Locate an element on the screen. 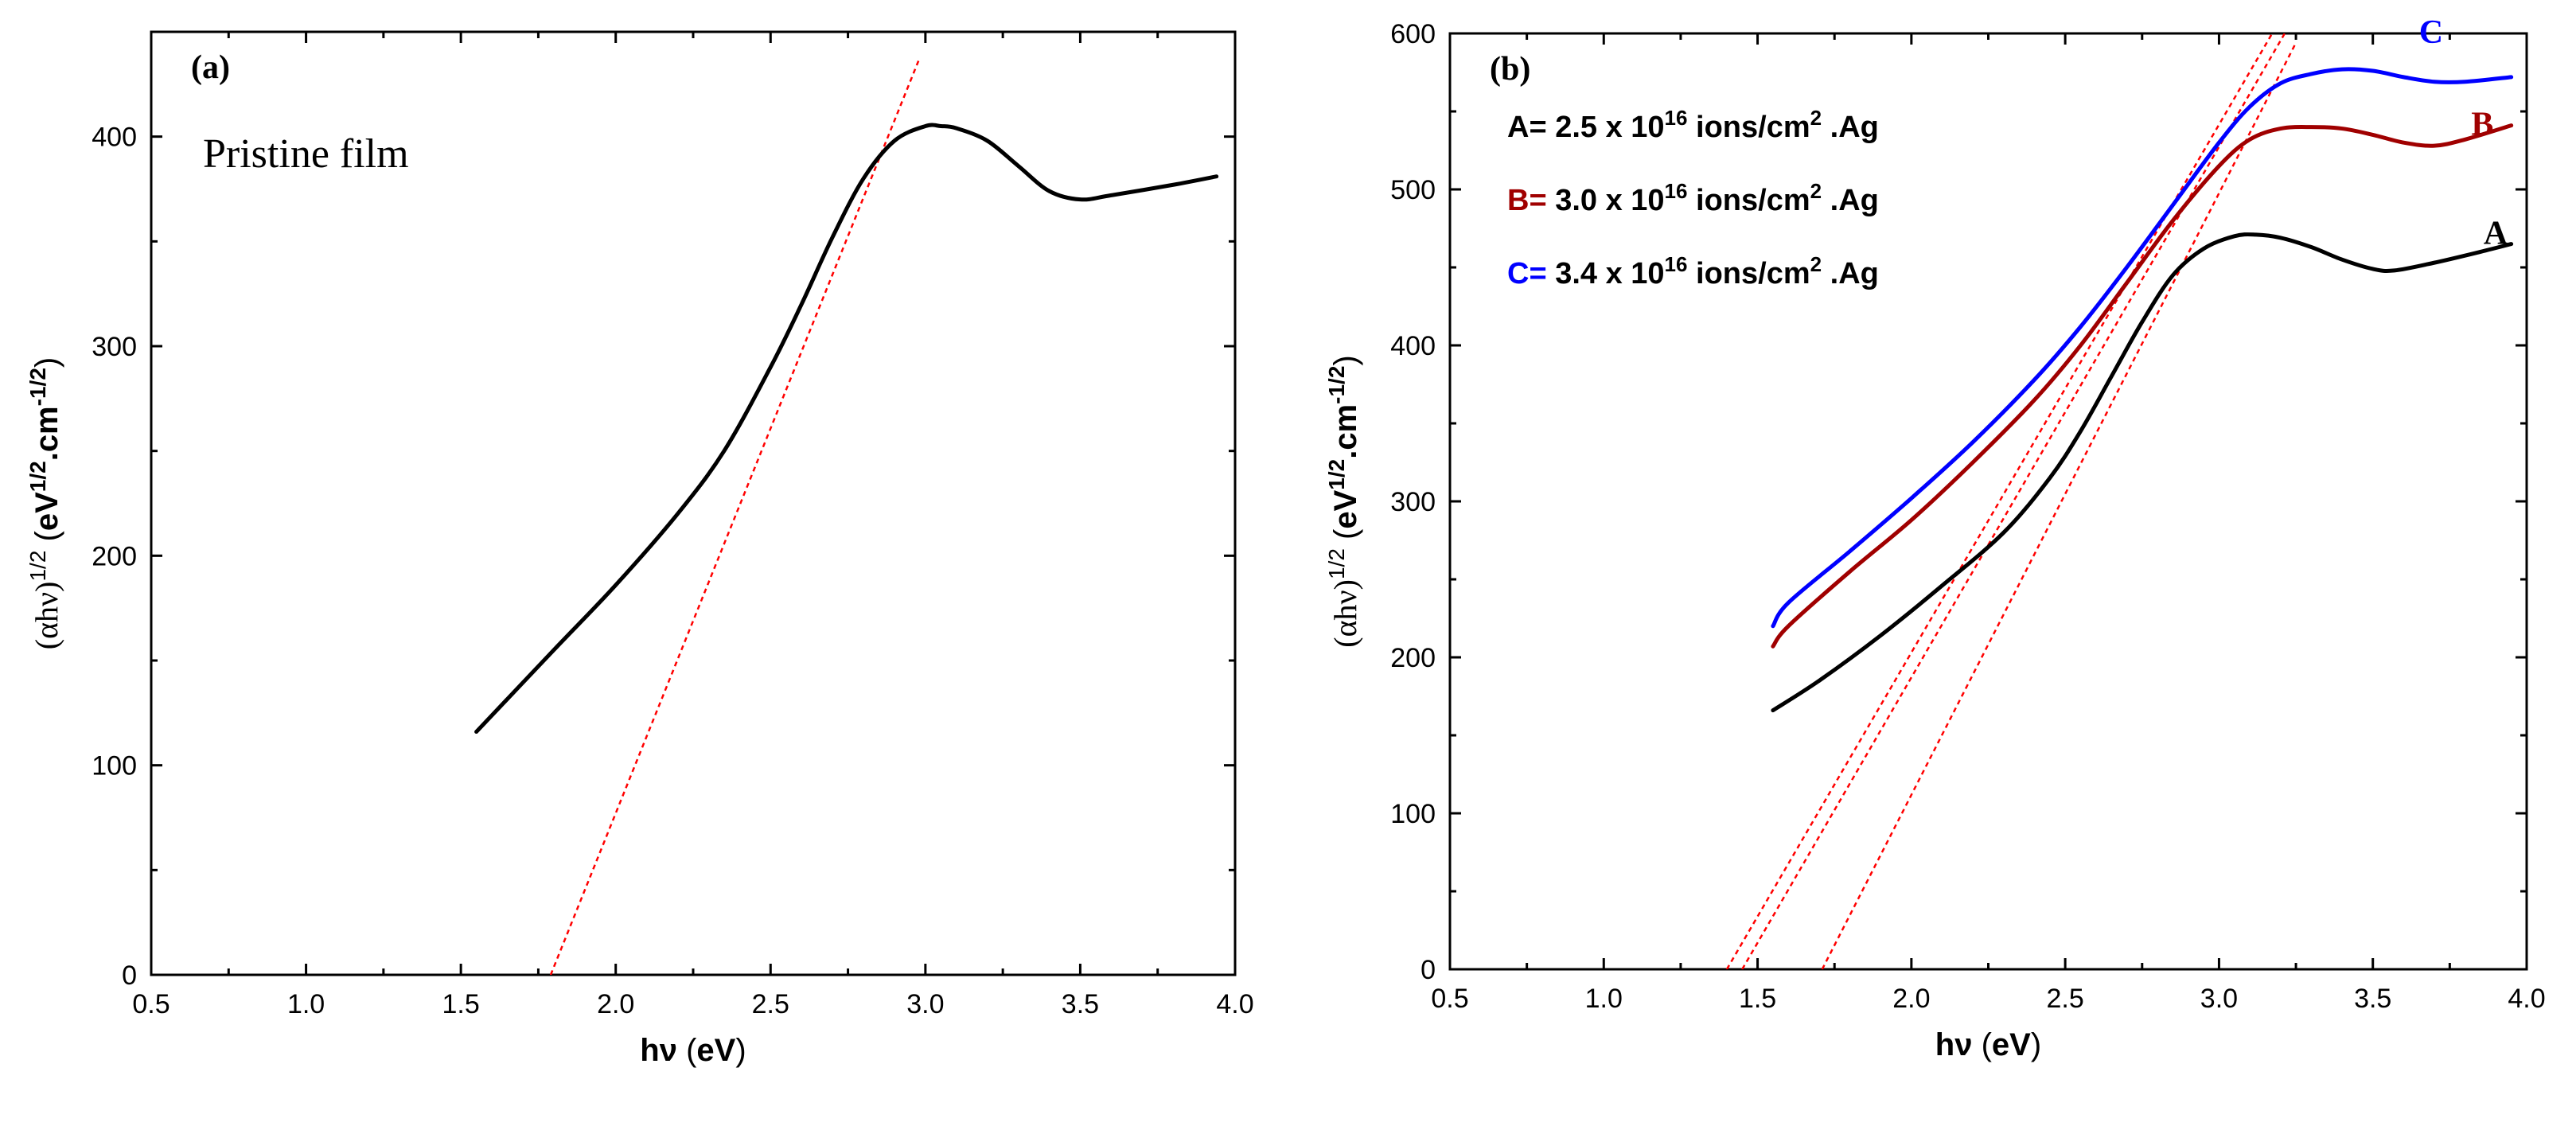 The height and width of the screenshot is (1134, 2576). series-line-b is located at coordinates (2142, 386).